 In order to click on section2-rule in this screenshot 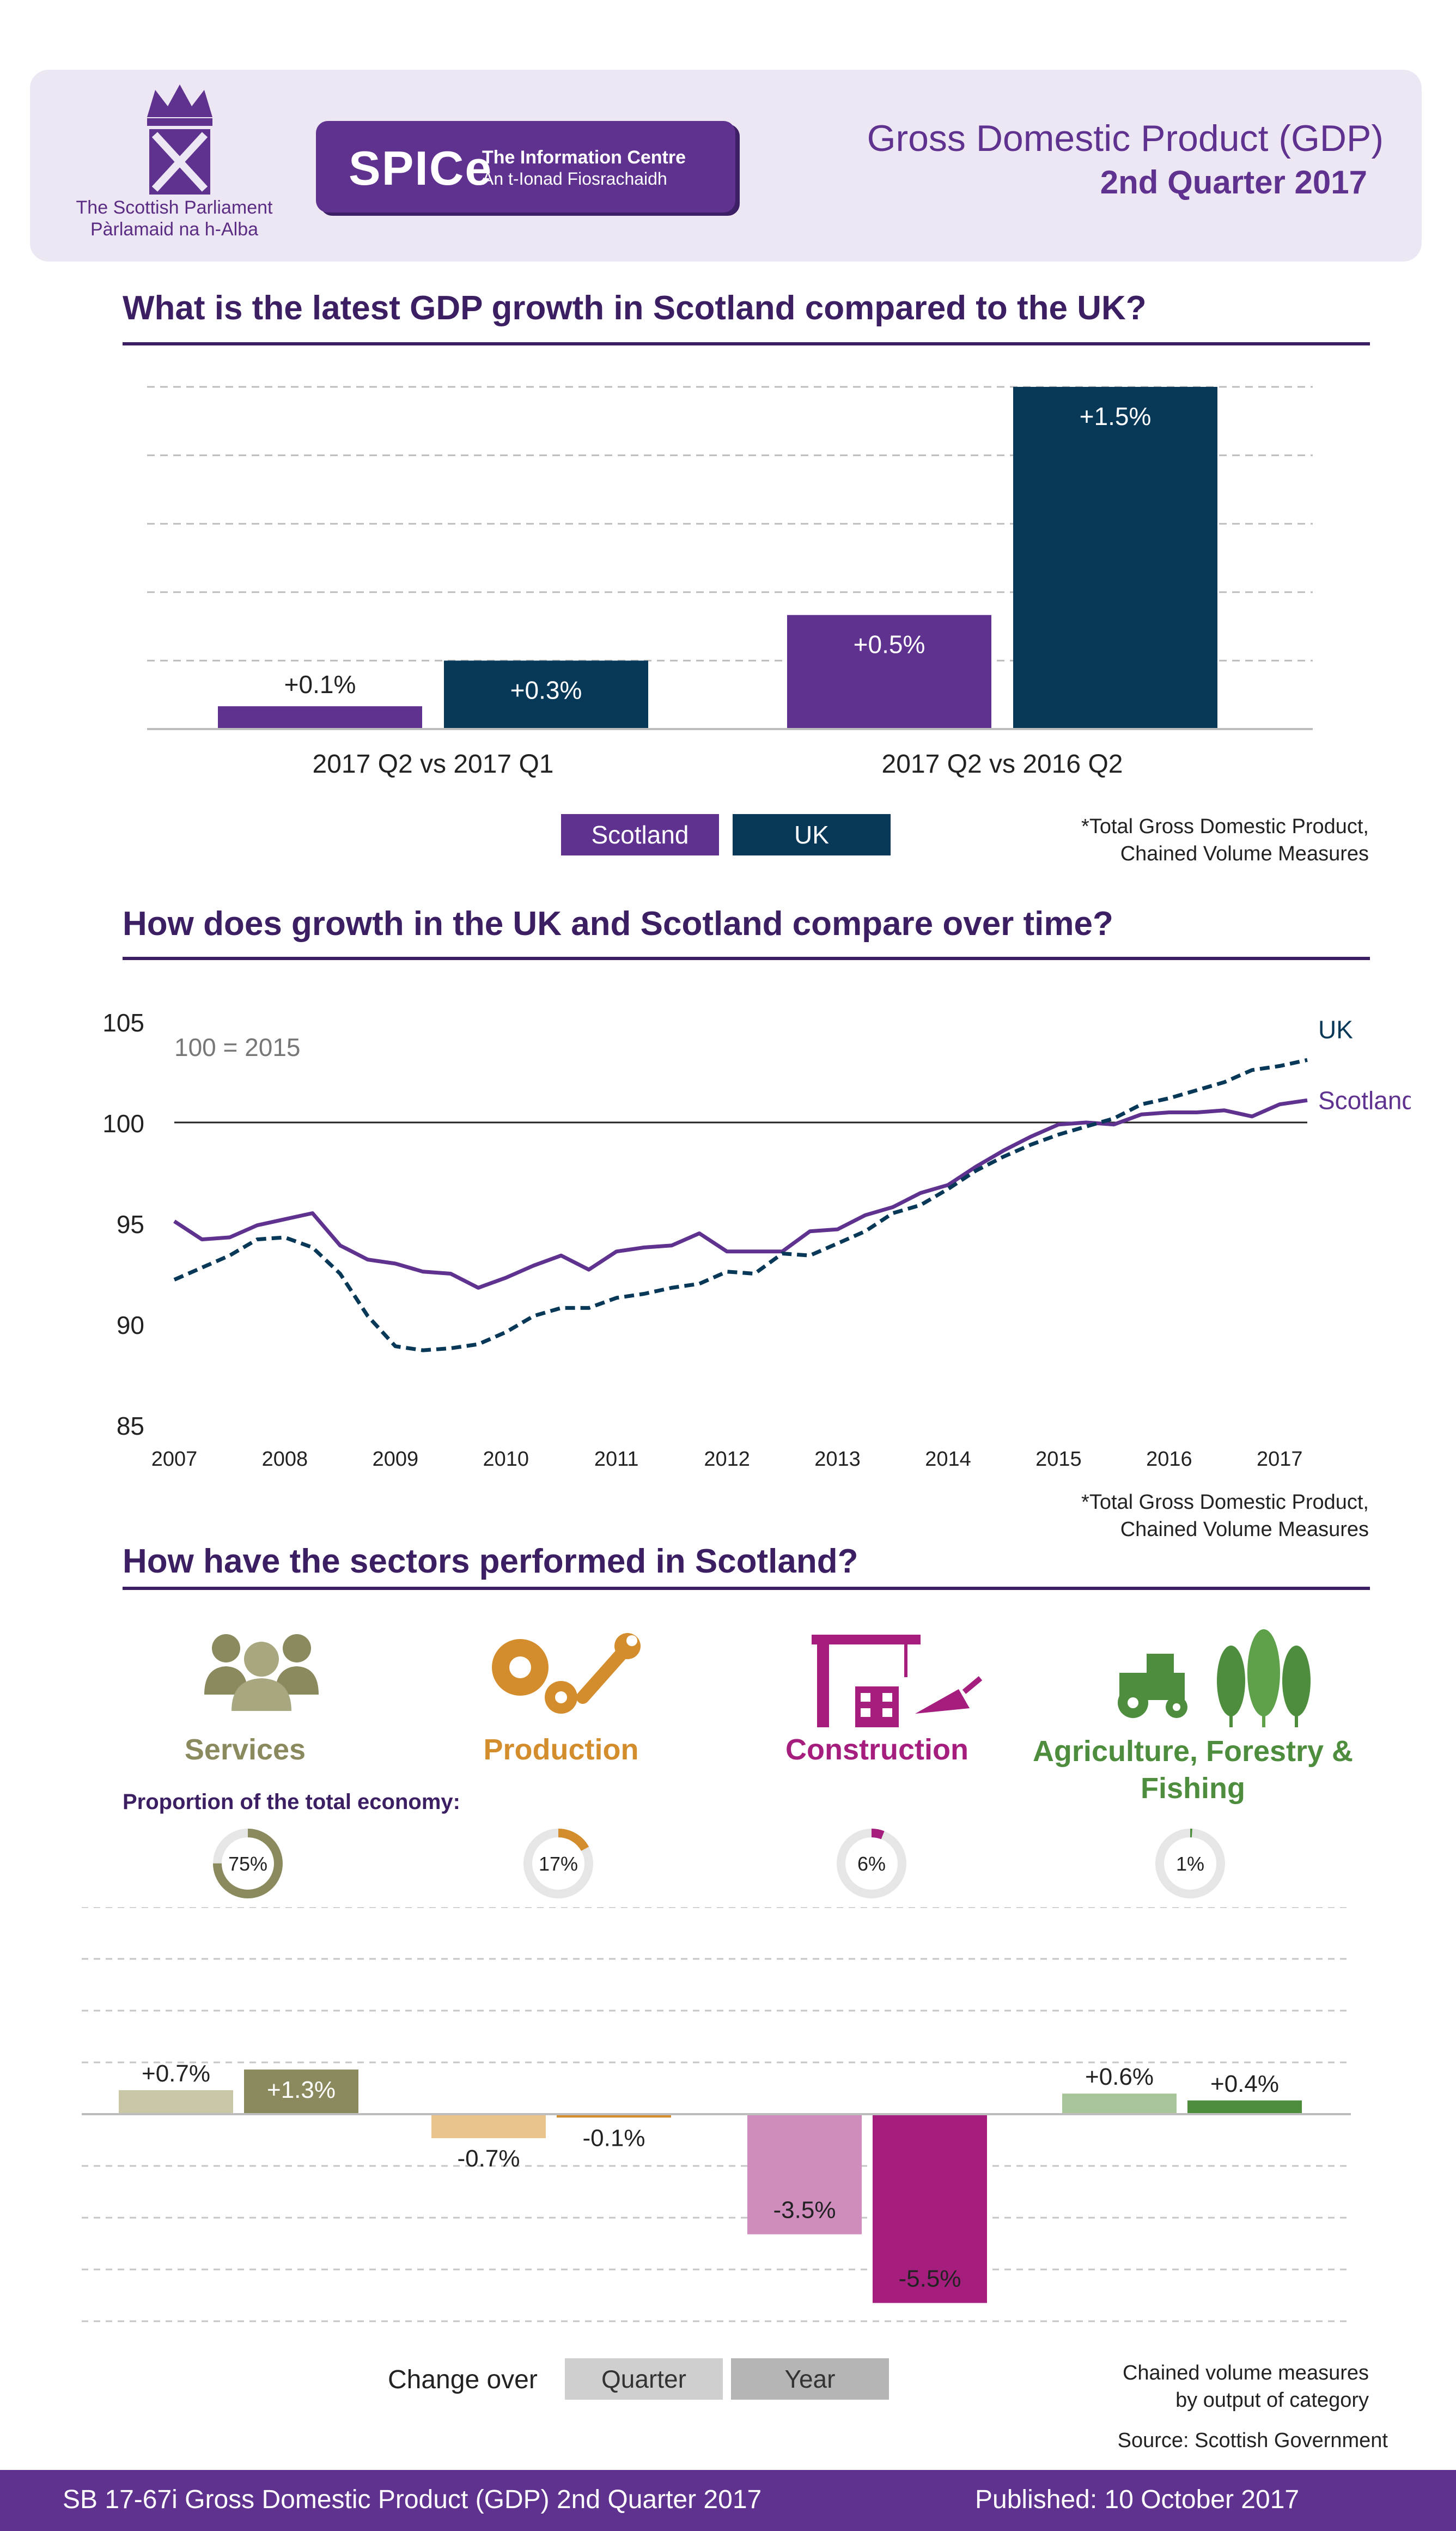, I will do `click(746, 958)`.